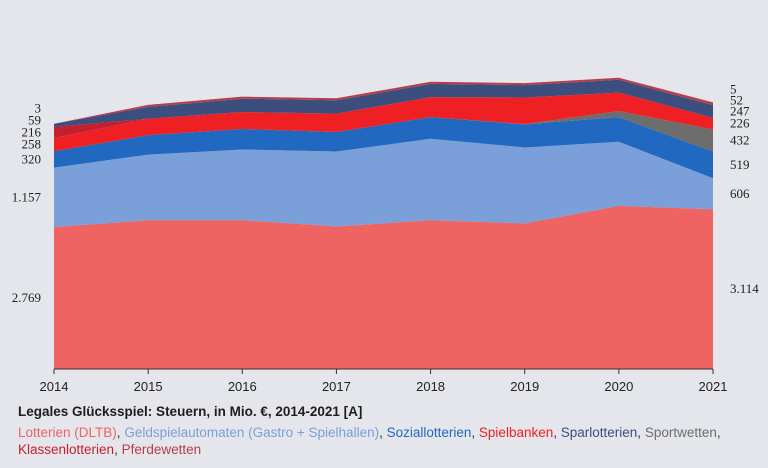  I want to click on label-2014-series-5: 216, so click(32, 131).